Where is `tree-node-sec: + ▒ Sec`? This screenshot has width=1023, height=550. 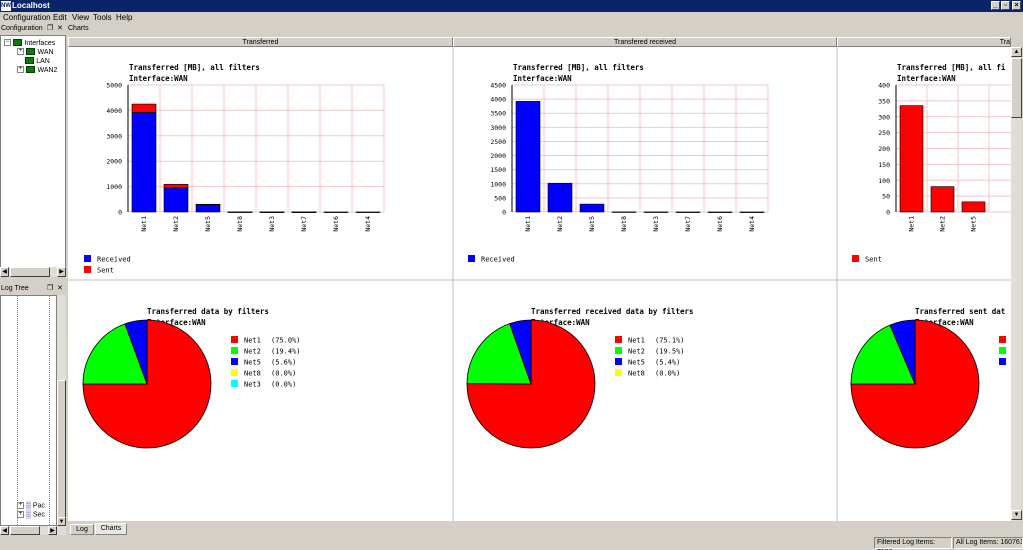
tree-node-sec: + ▒ Sec is located at coordinates (31, 514).